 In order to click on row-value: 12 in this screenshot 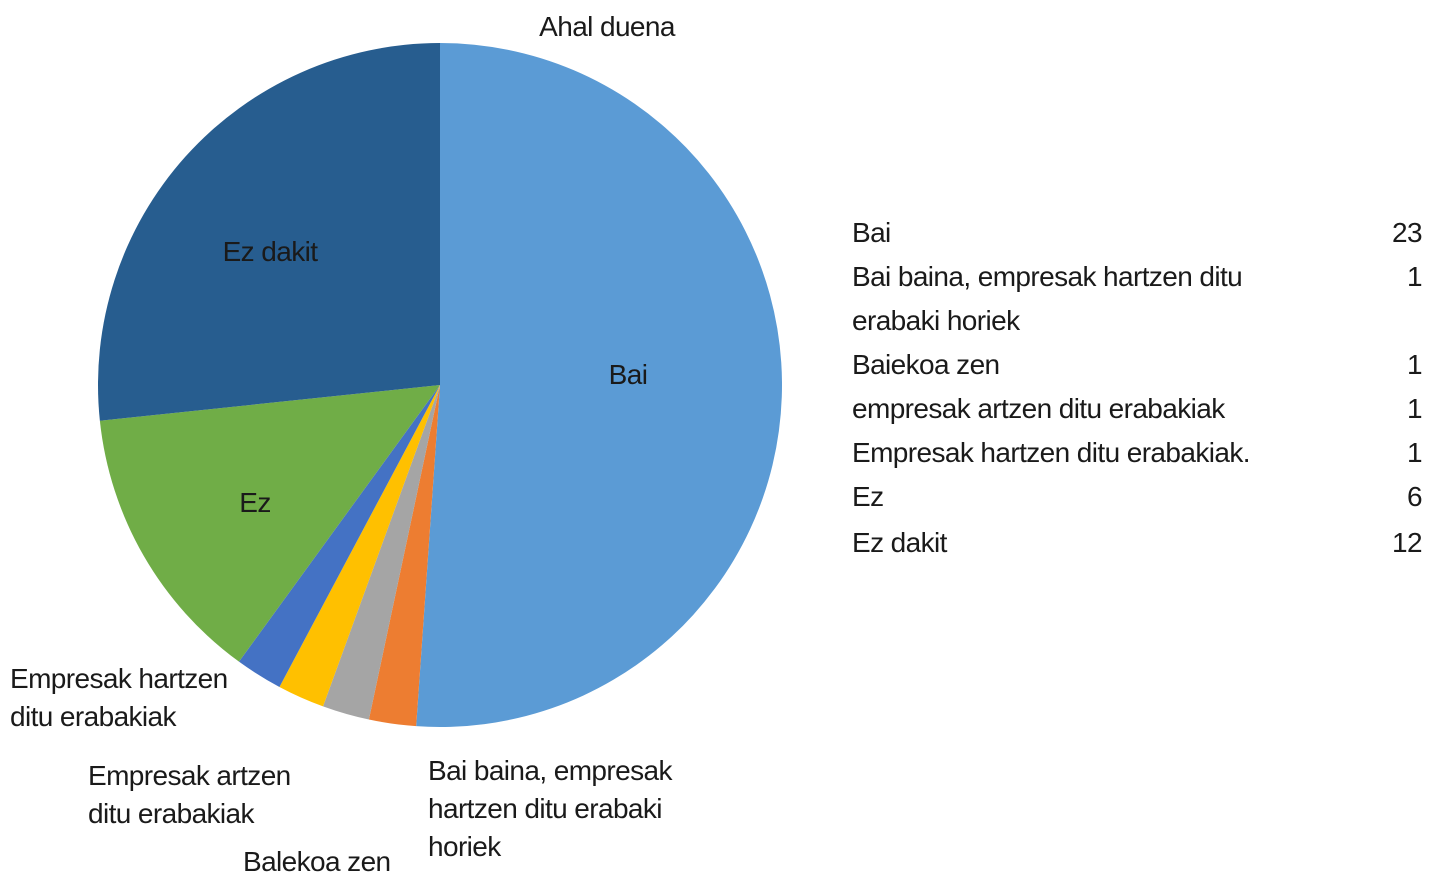, I will do `click(1407, 542)`.